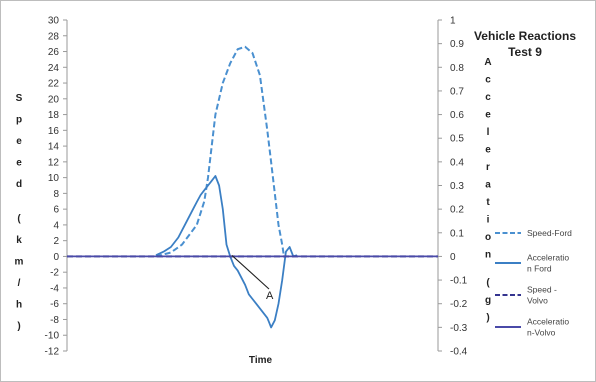  I want to click on y-tick-label: 18, so click(54, 115).